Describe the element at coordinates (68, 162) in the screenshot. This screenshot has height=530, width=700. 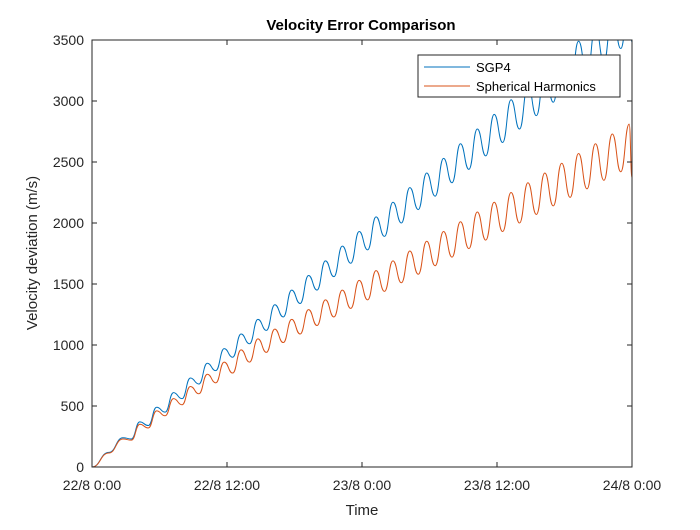
I see `y-tick-label: 2500` at that location.